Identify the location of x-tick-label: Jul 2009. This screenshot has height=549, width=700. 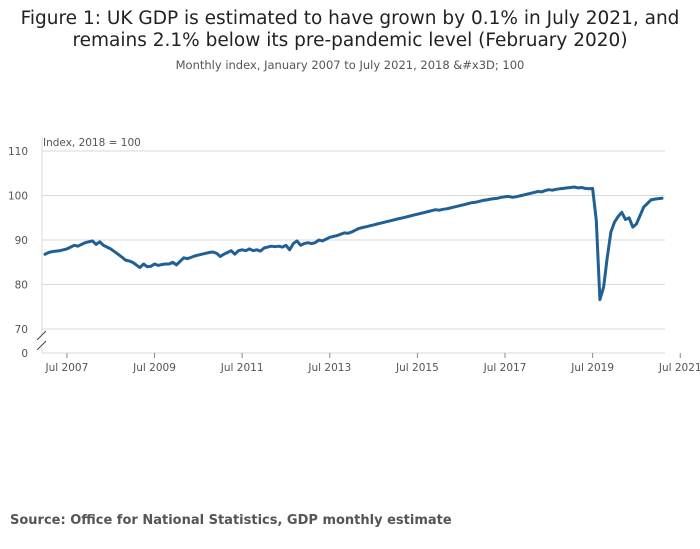
(154, 368).